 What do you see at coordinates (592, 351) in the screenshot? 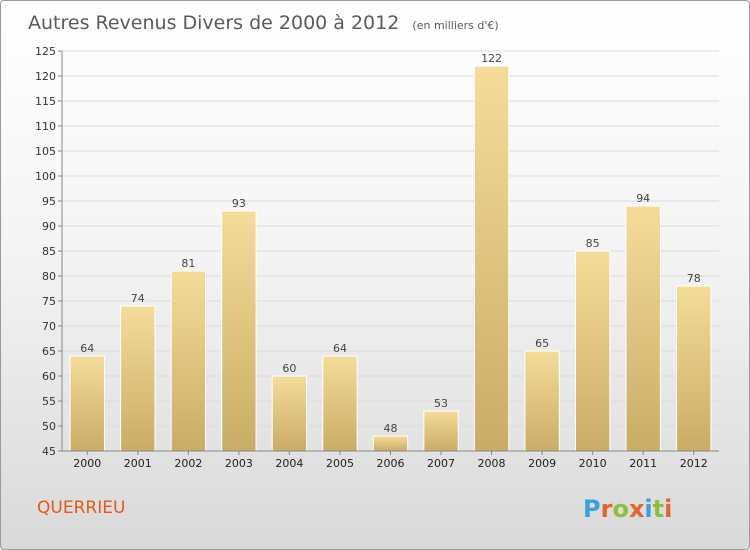
I see `bar-2010` at bounding box center [592, 351].